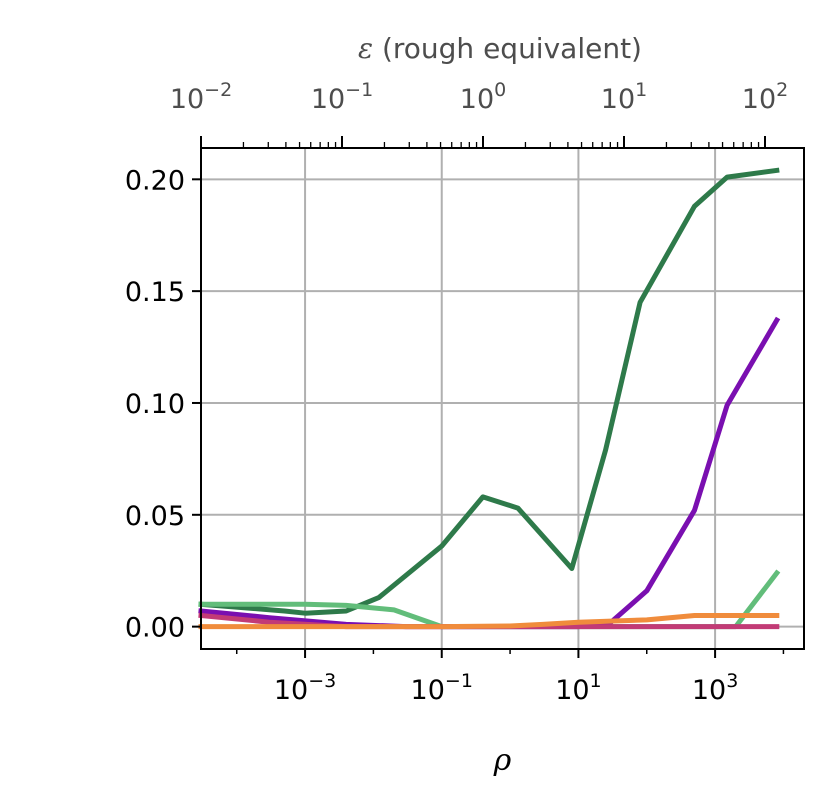  I want to click on top-tick-label: 10⁰, so click(483, 97).